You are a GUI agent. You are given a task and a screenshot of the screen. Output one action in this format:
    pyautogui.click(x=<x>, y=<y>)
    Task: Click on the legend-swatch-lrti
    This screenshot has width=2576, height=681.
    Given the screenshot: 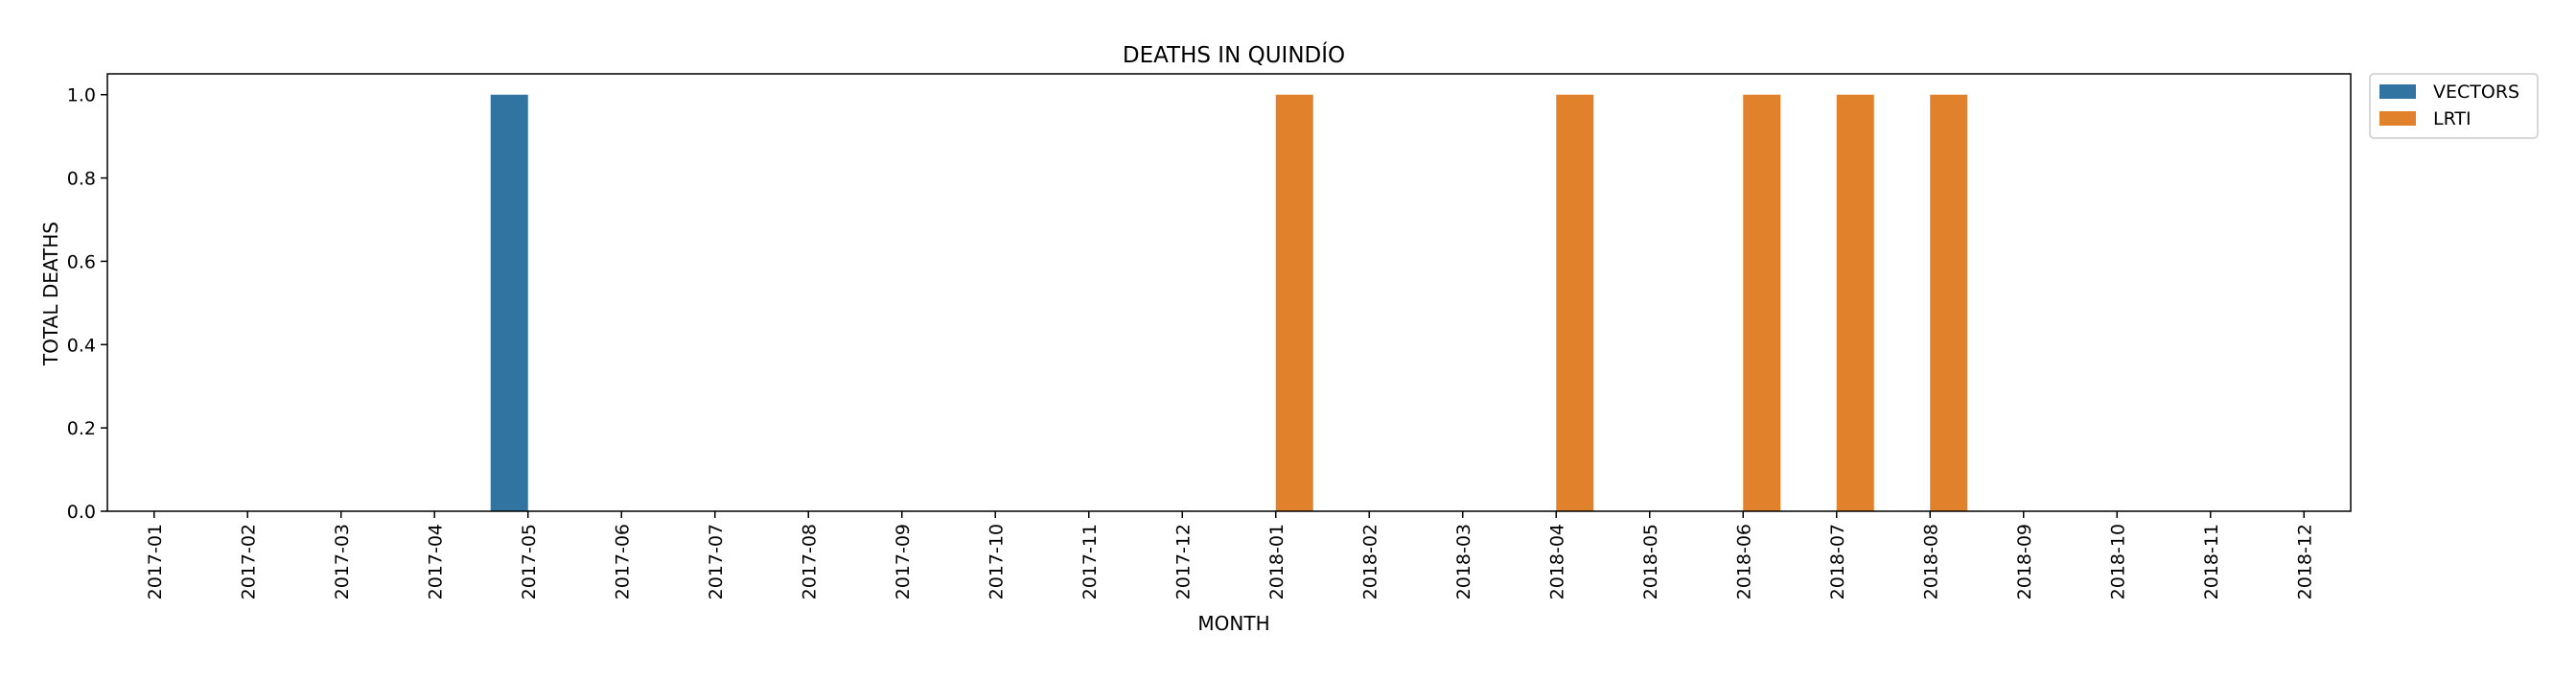 What is the action you would take?
    pyautogui.click(x=2397, y=119)
    